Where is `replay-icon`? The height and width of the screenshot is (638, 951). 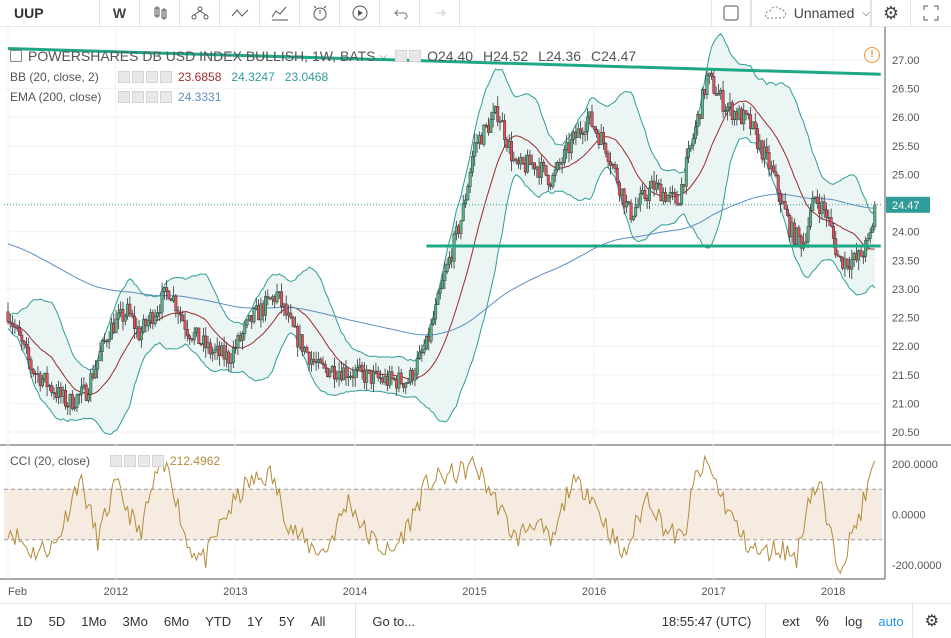 replay-icon is located at coordinates (360, 13).